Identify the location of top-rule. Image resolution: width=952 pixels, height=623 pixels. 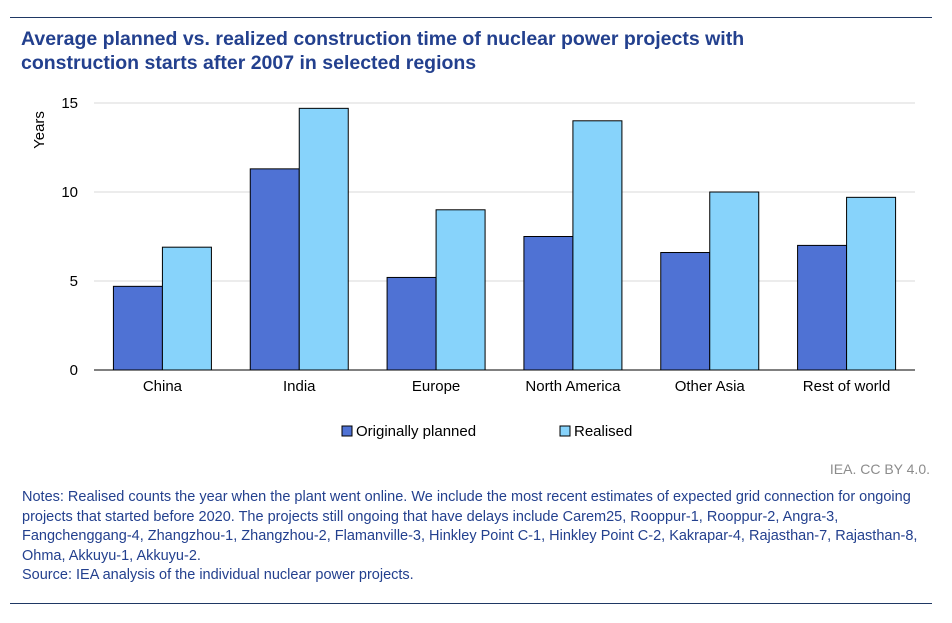
(471, 17).